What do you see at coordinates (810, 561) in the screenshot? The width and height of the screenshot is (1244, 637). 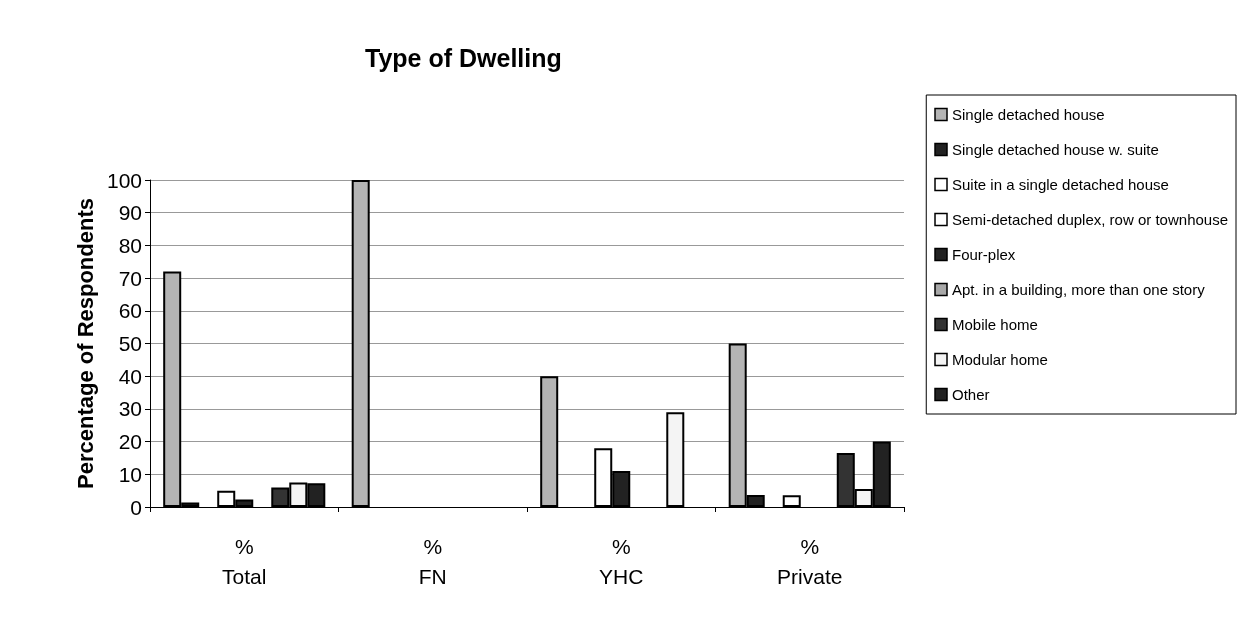 I see `x-tick-label: % Private` at bounding box center [810, 561].